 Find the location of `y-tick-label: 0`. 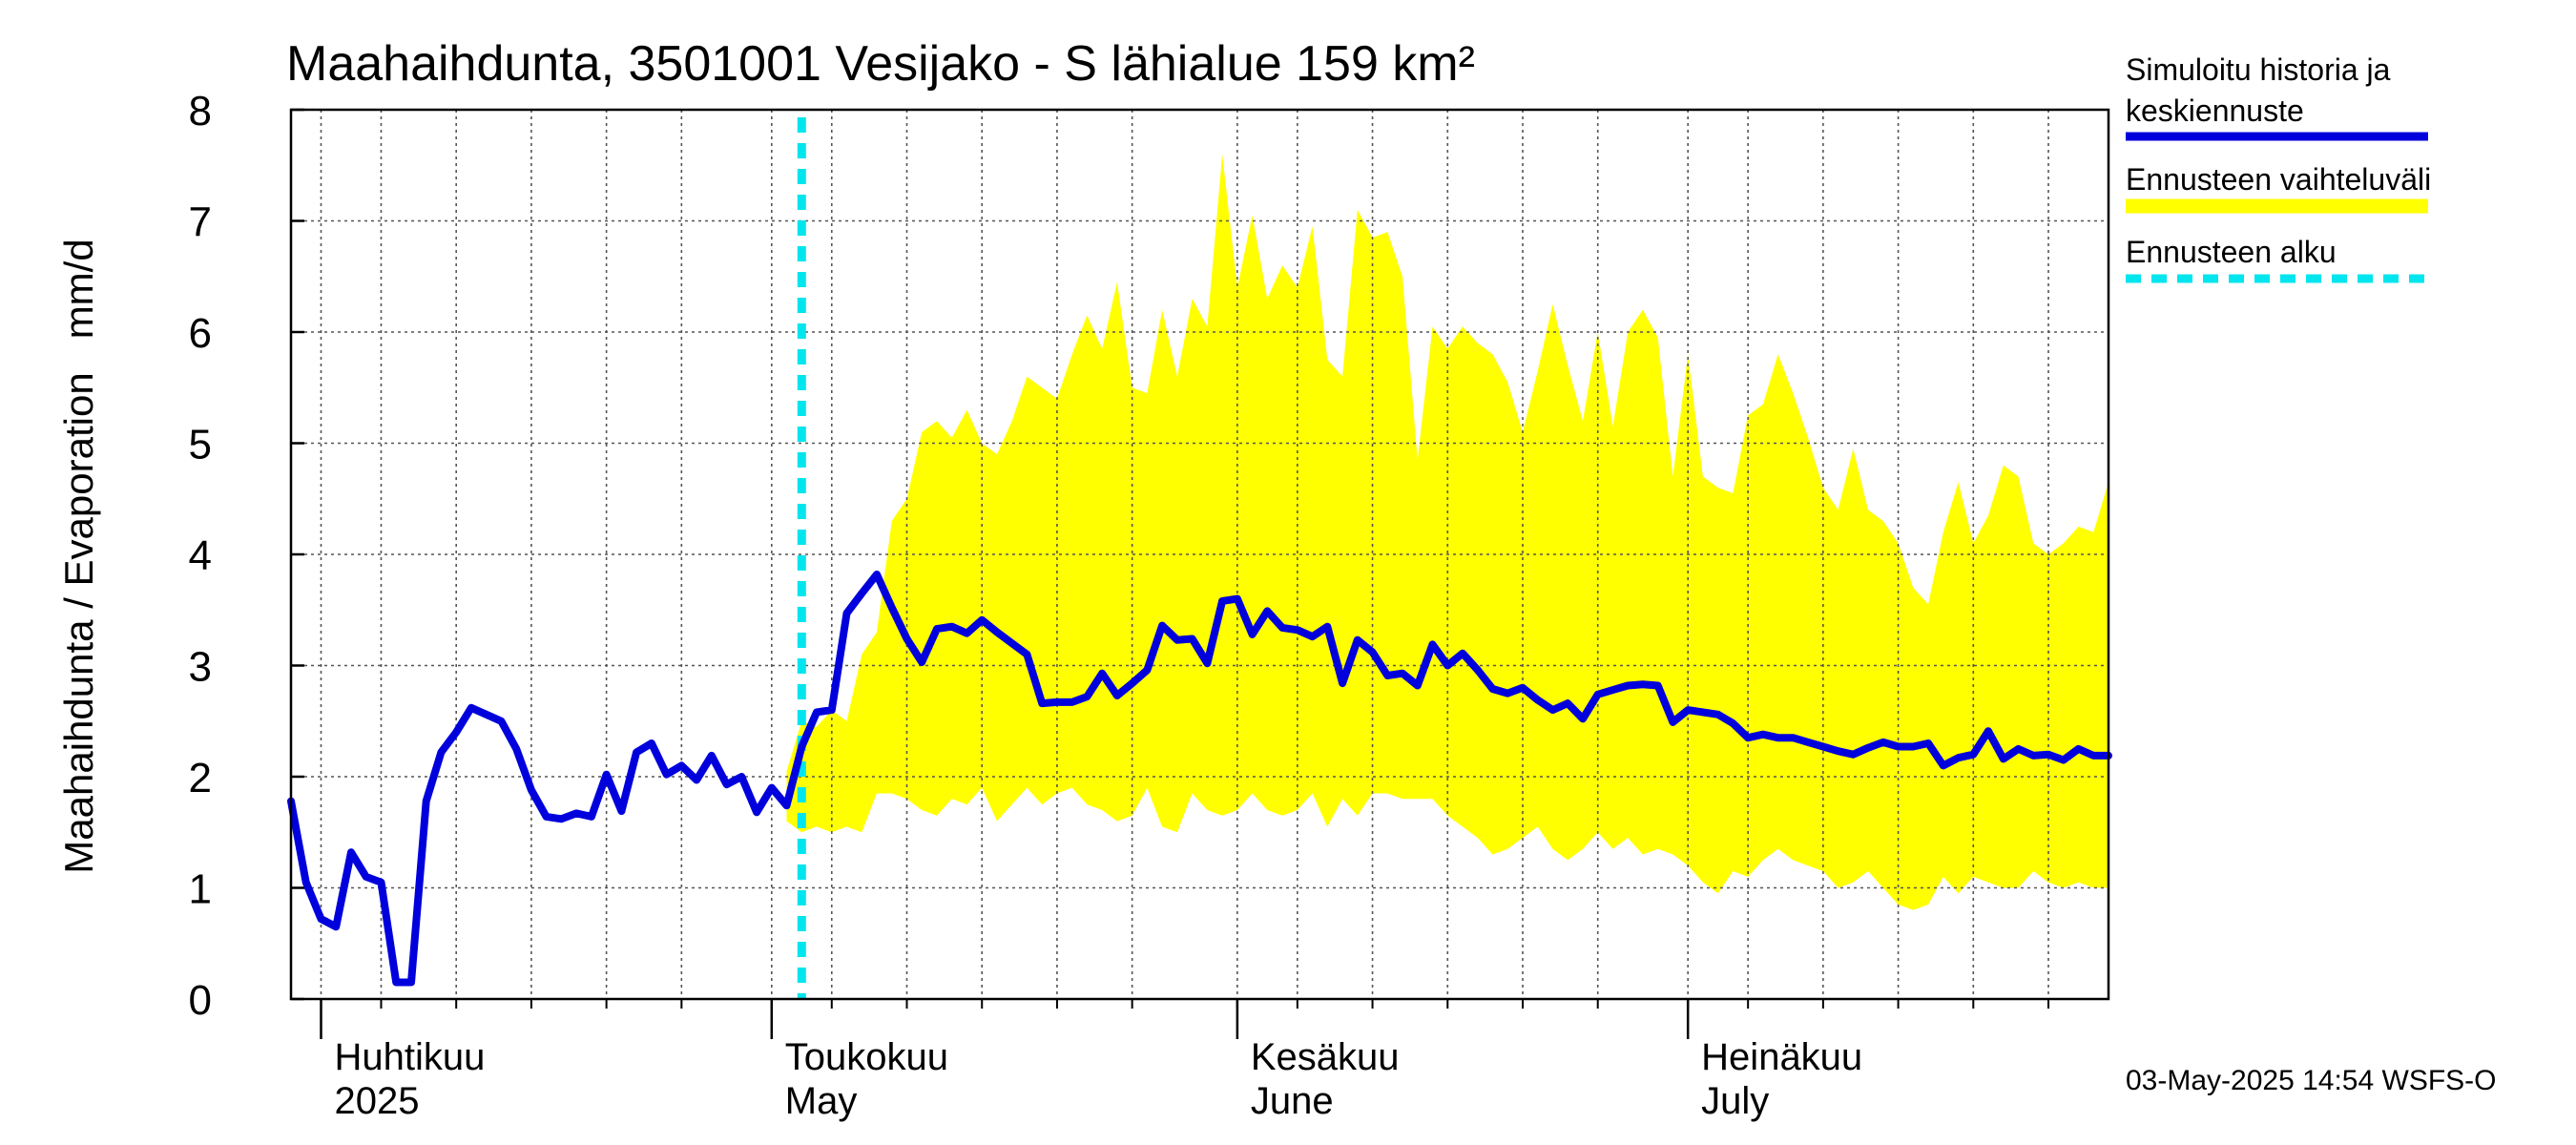

y-tick-label: 0 is located at coordinates (200, 1000).